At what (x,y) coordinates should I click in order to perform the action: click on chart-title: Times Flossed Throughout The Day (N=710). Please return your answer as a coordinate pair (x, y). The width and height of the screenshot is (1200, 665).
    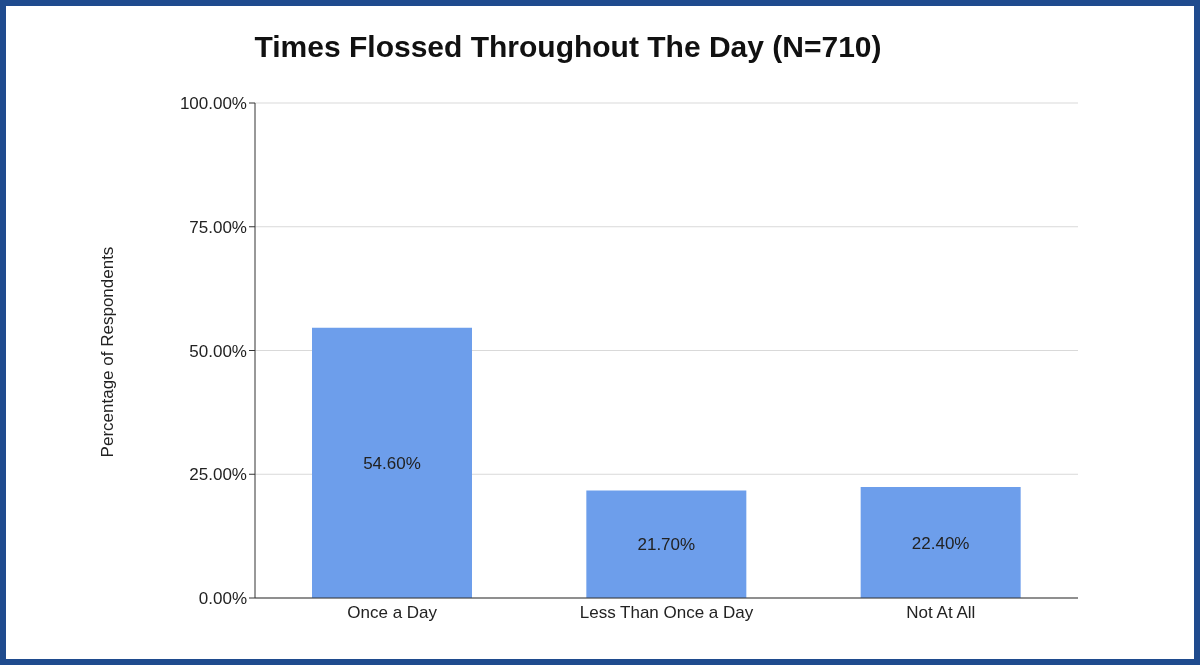
    Looking at the image, I should click on (568, 47).